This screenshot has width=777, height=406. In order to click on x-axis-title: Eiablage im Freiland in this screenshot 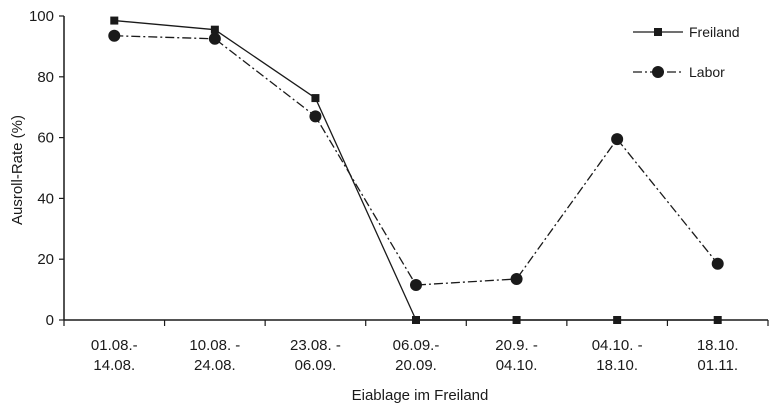, I will do `click(420, 395)`.